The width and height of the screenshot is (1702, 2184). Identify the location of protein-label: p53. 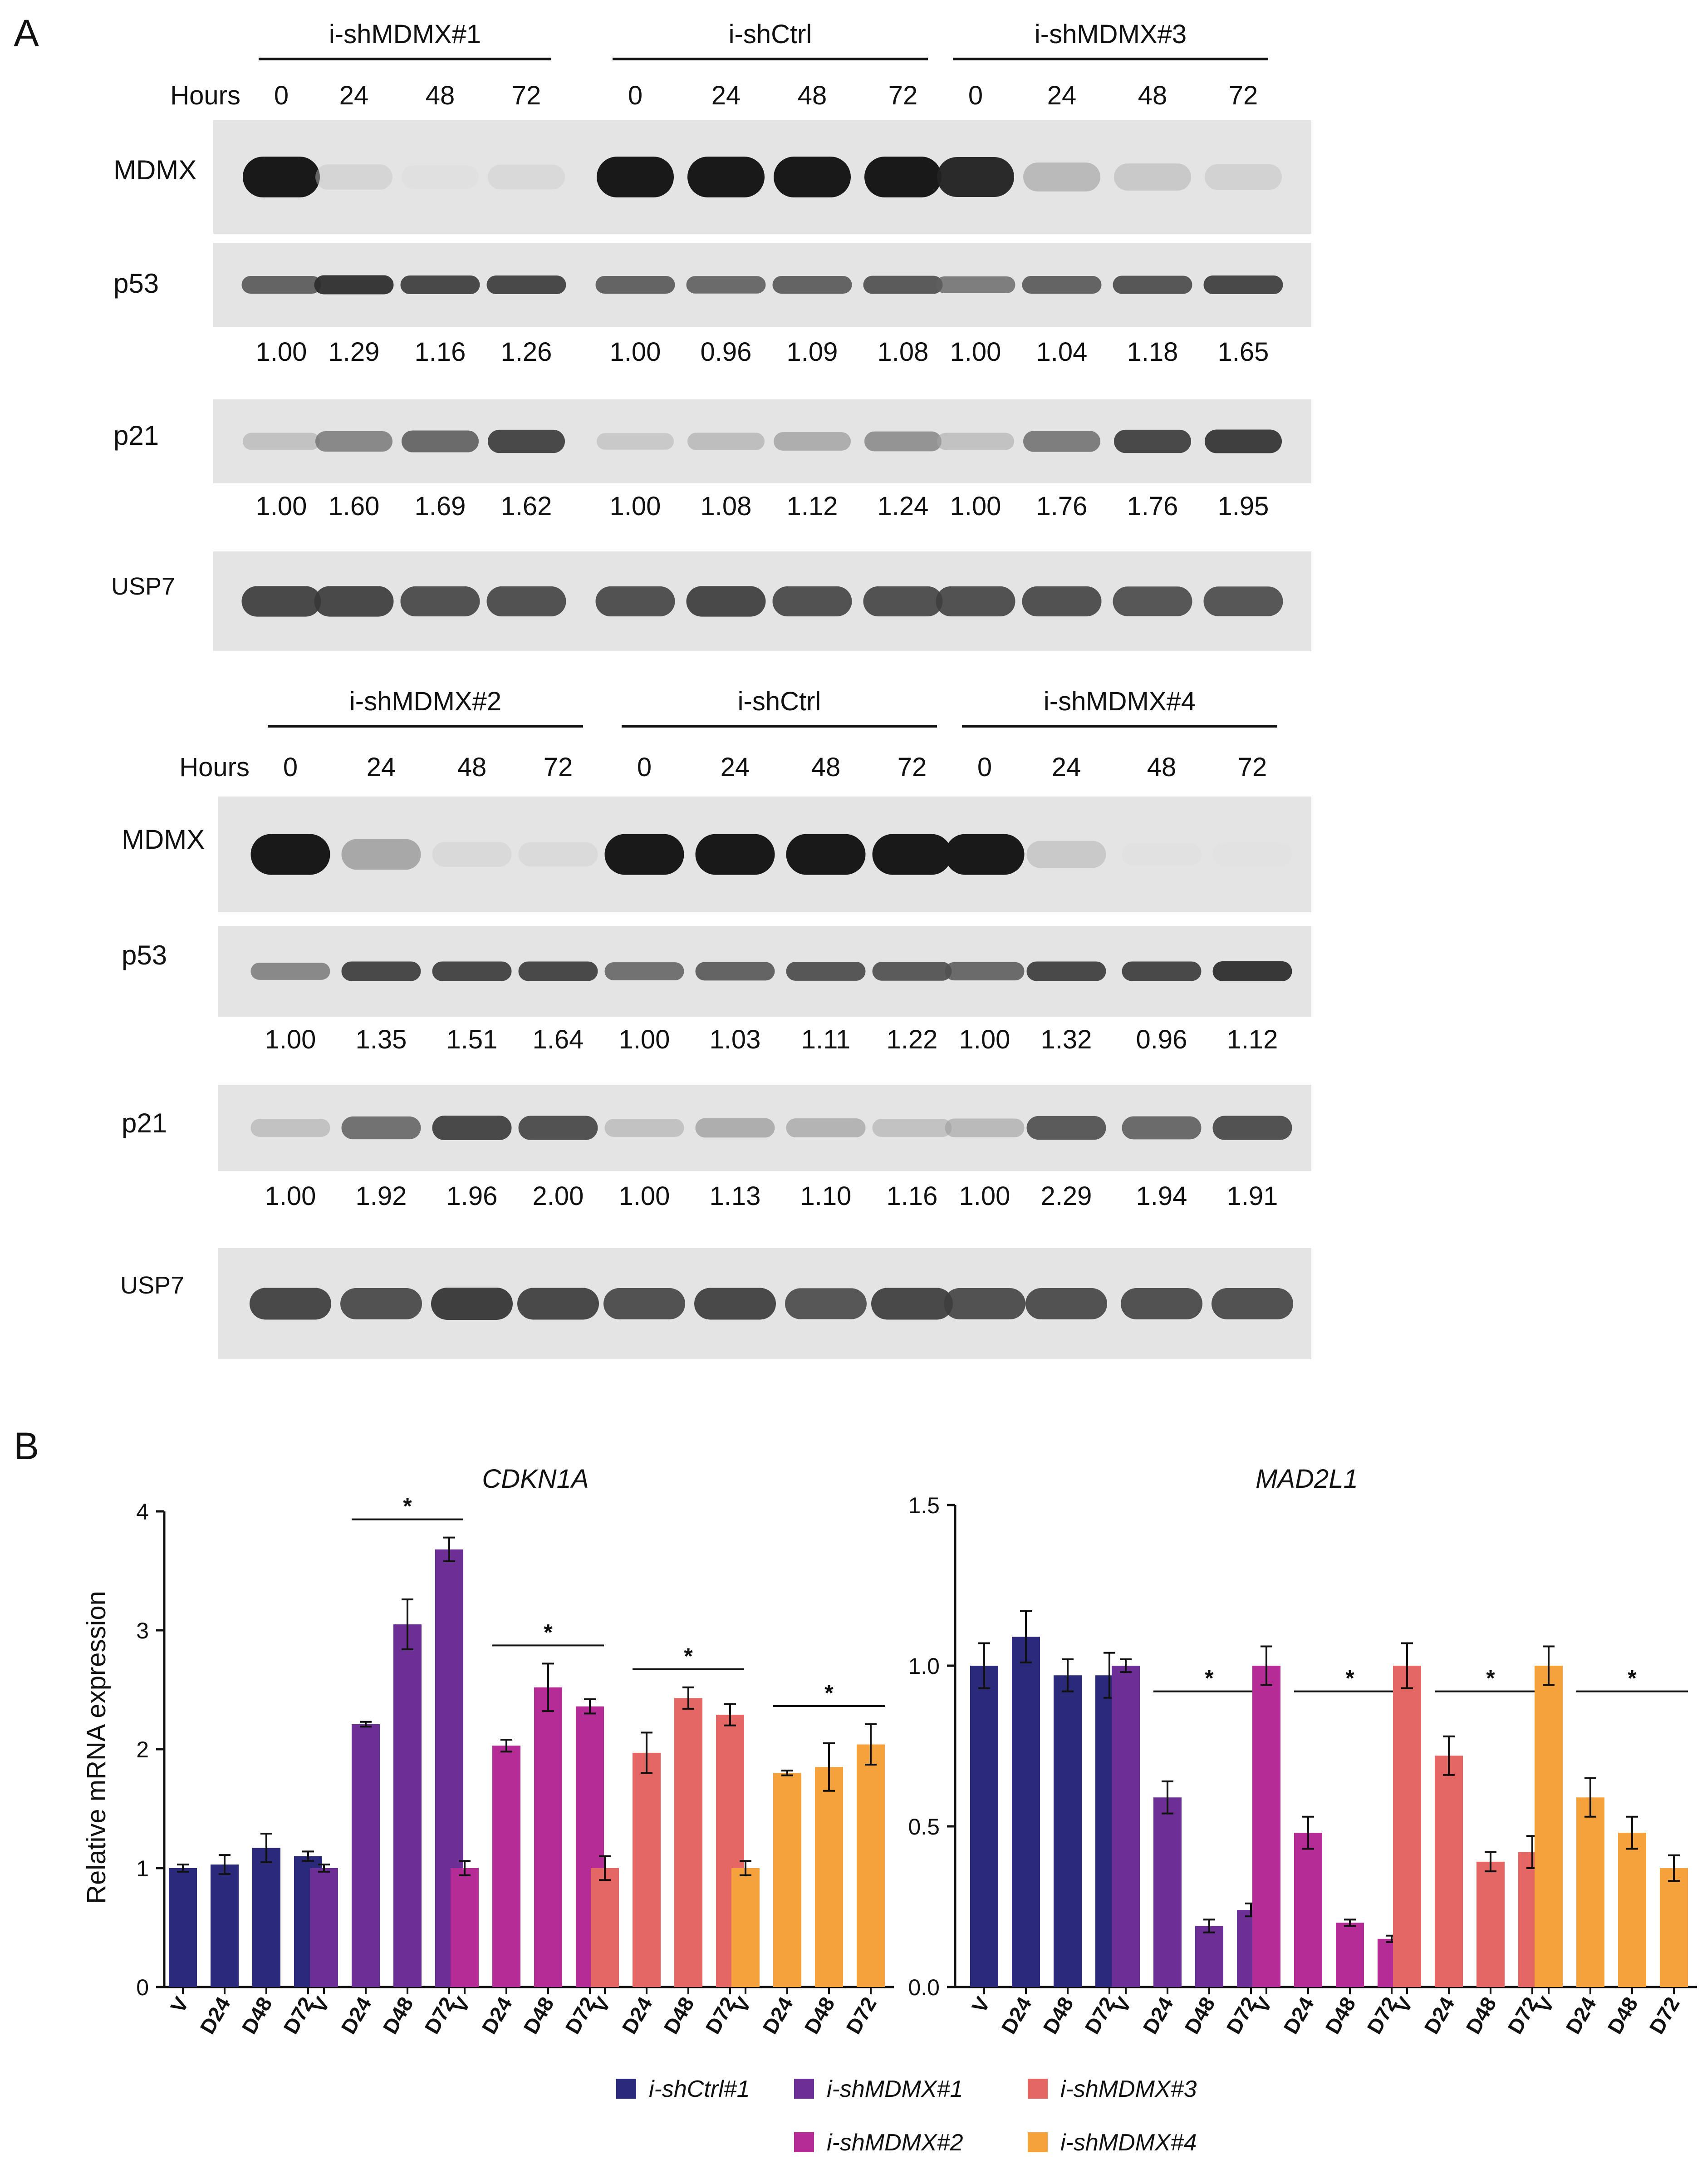
(144, 955).